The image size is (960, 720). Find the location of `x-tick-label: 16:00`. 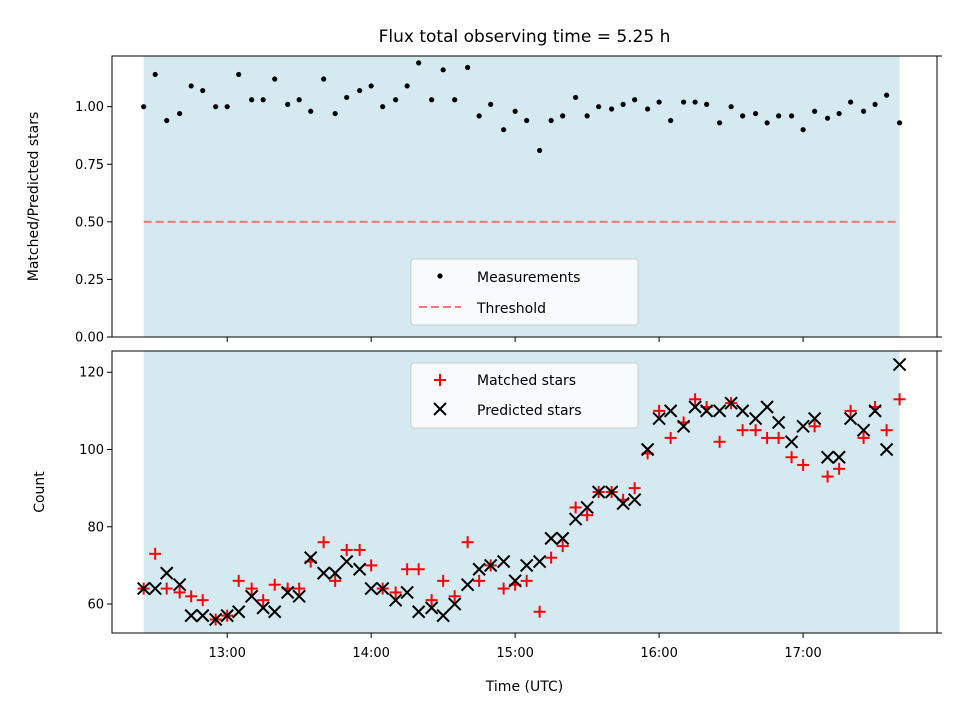

x-tick-label: 16:00 is located at coordinates (658, 653).